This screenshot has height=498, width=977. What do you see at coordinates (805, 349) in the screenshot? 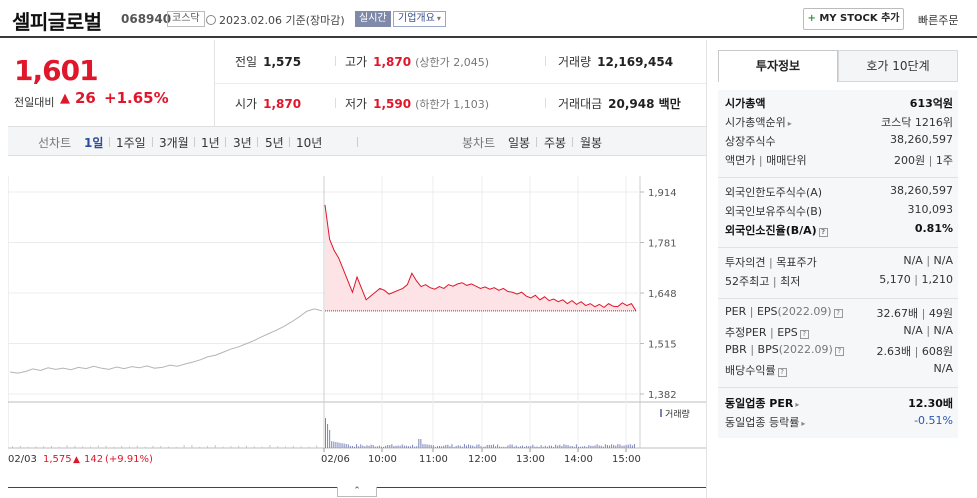
I see `pbr-period: (2022.09)` at bounding box center [805, 349].